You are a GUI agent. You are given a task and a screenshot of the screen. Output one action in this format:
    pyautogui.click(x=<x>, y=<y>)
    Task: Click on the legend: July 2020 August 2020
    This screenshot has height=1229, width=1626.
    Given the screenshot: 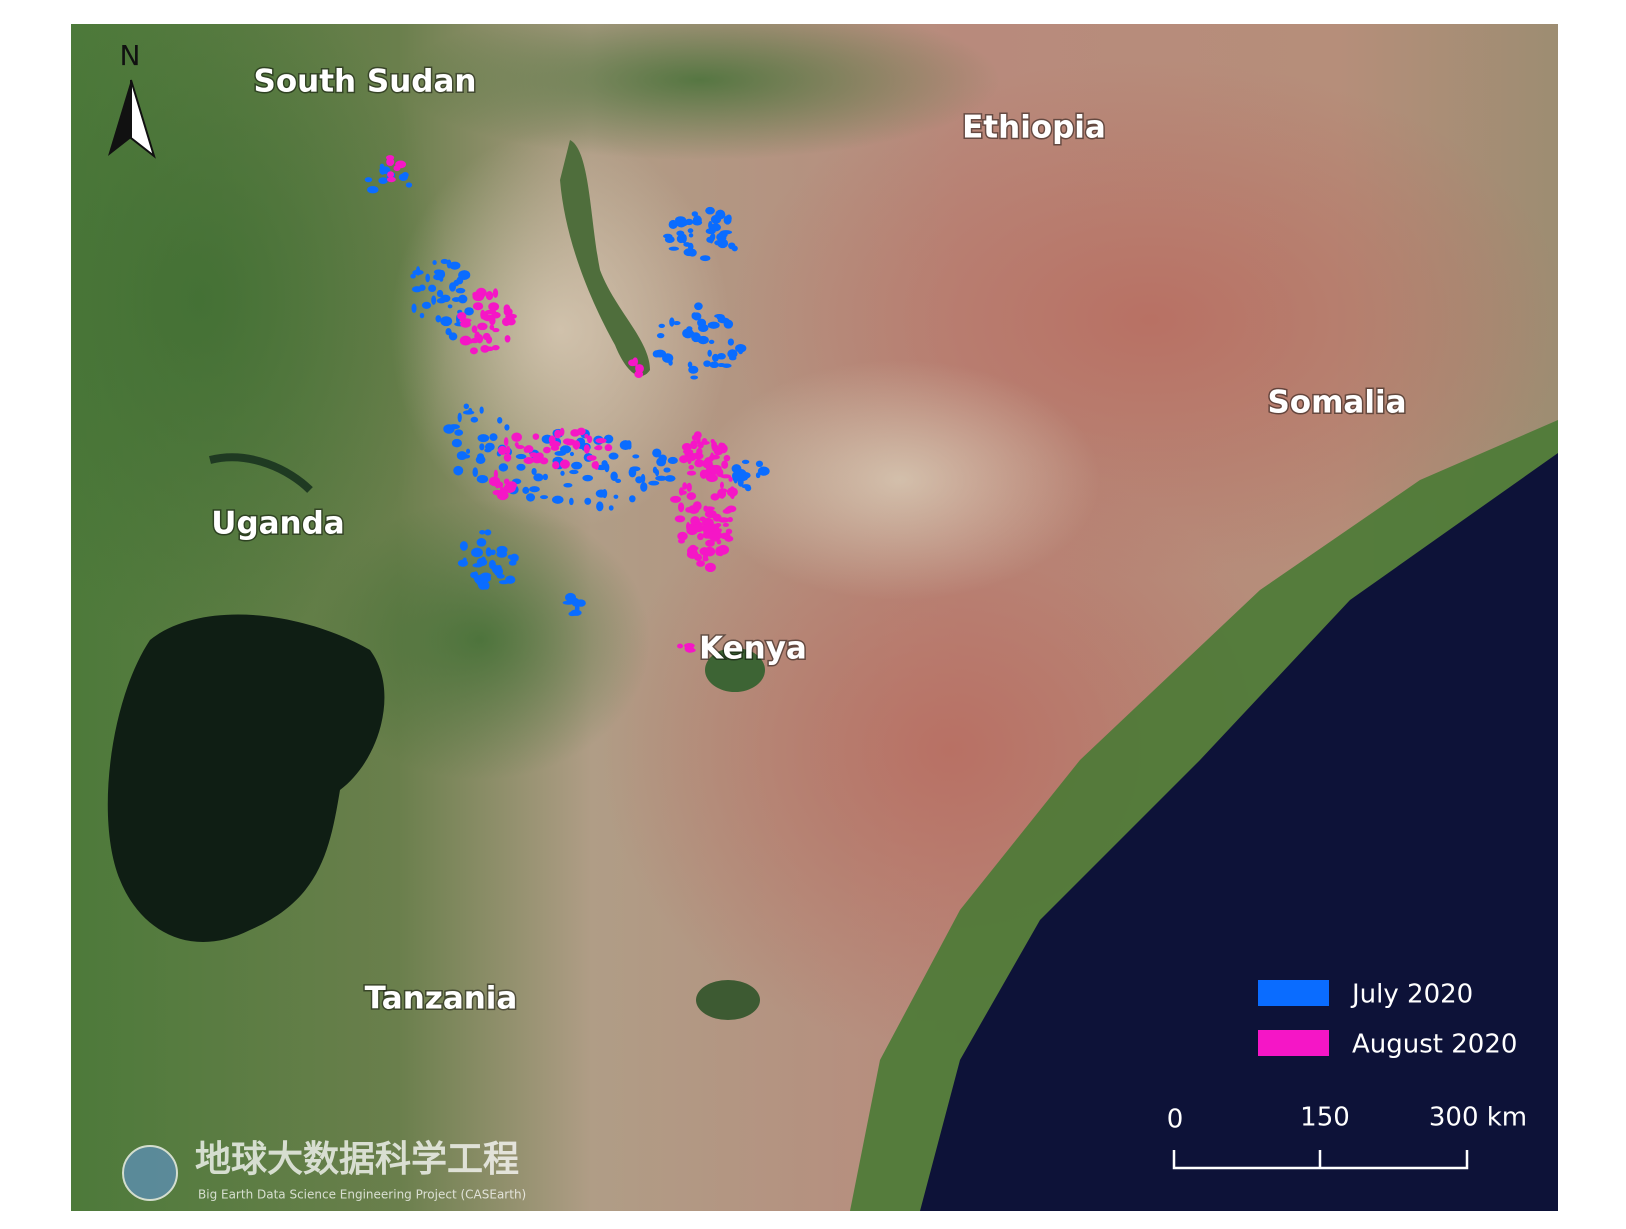 What is the action you would take?
    pyautogui.click(x=1387, y=1020)
    